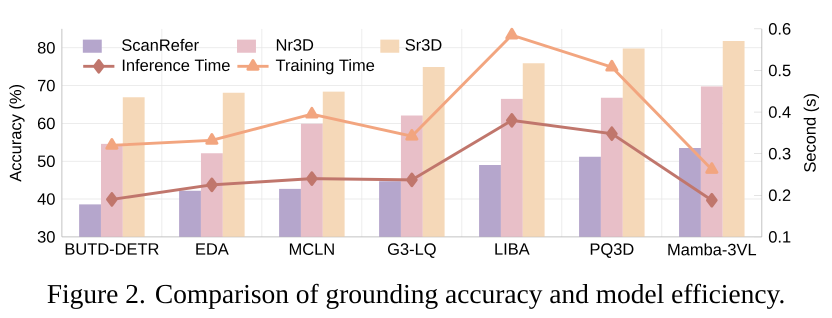 This screenshot has width=832, height=318. What do you see at coordinates (416, 296) in the screenshot?
I see `caption: Figure 2. Comparison of grounding accuracy and model efficiency.` at bounding box center [416, 296].